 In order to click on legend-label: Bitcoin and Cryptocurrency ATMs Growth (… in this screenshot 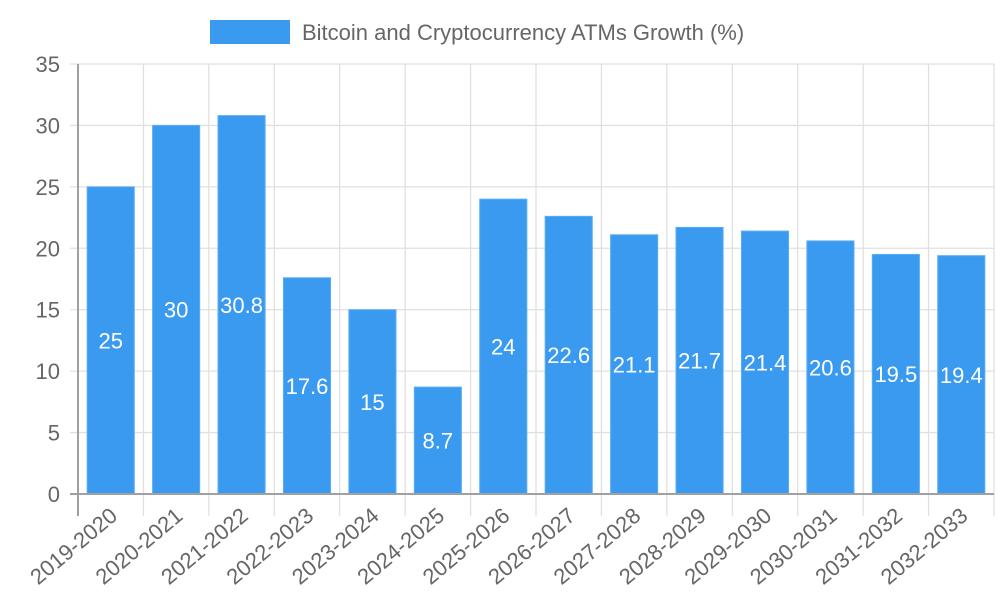, I will do `click(523, 32)`.